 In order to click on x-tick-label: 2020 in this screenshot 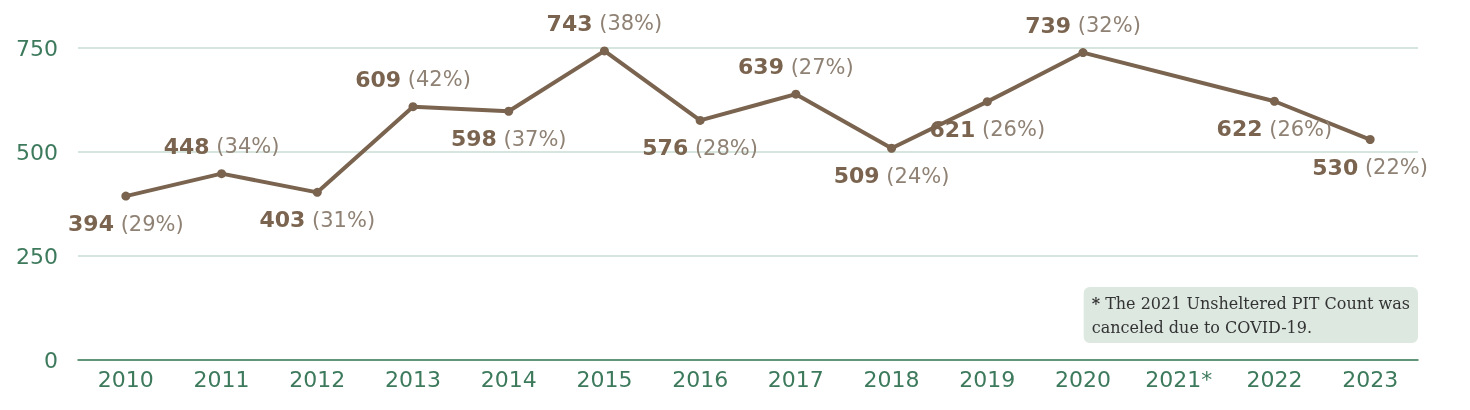, I will do `click(1083, 379)`.